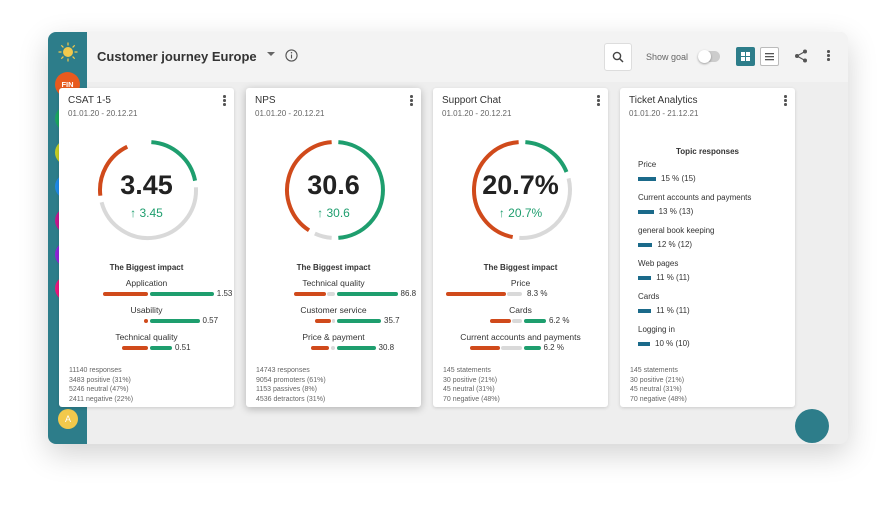 The width and height of the screenshot is (896, 508). Describe the element at coordinates (658, 263) in the screenshot. I see `topic-label: Web pages` at that location.